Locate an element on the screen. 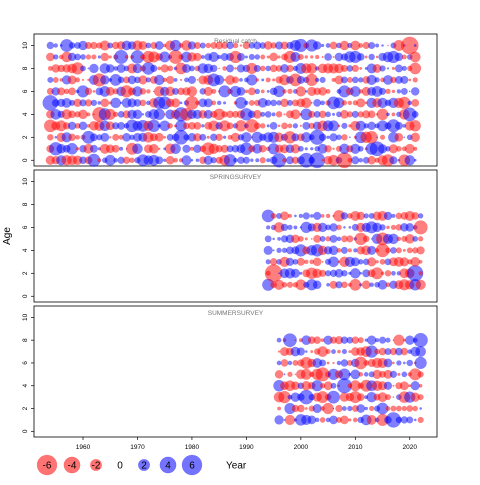 The width and height of the screenshot is (480, 485). x-tick-label: 2010 is located at coordinates (355, 447).